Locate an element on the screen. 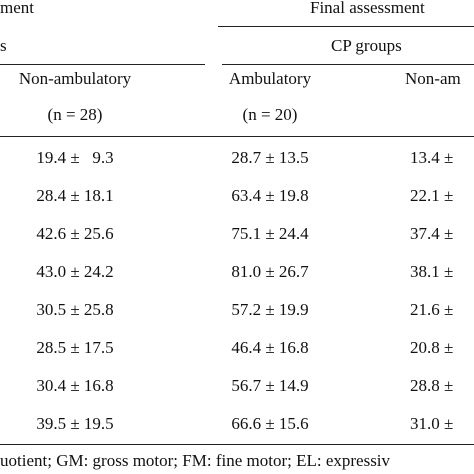 The image size is (474, 474). table-cell: 43.0 ± 24.2 is located at coordinates (75, 271).